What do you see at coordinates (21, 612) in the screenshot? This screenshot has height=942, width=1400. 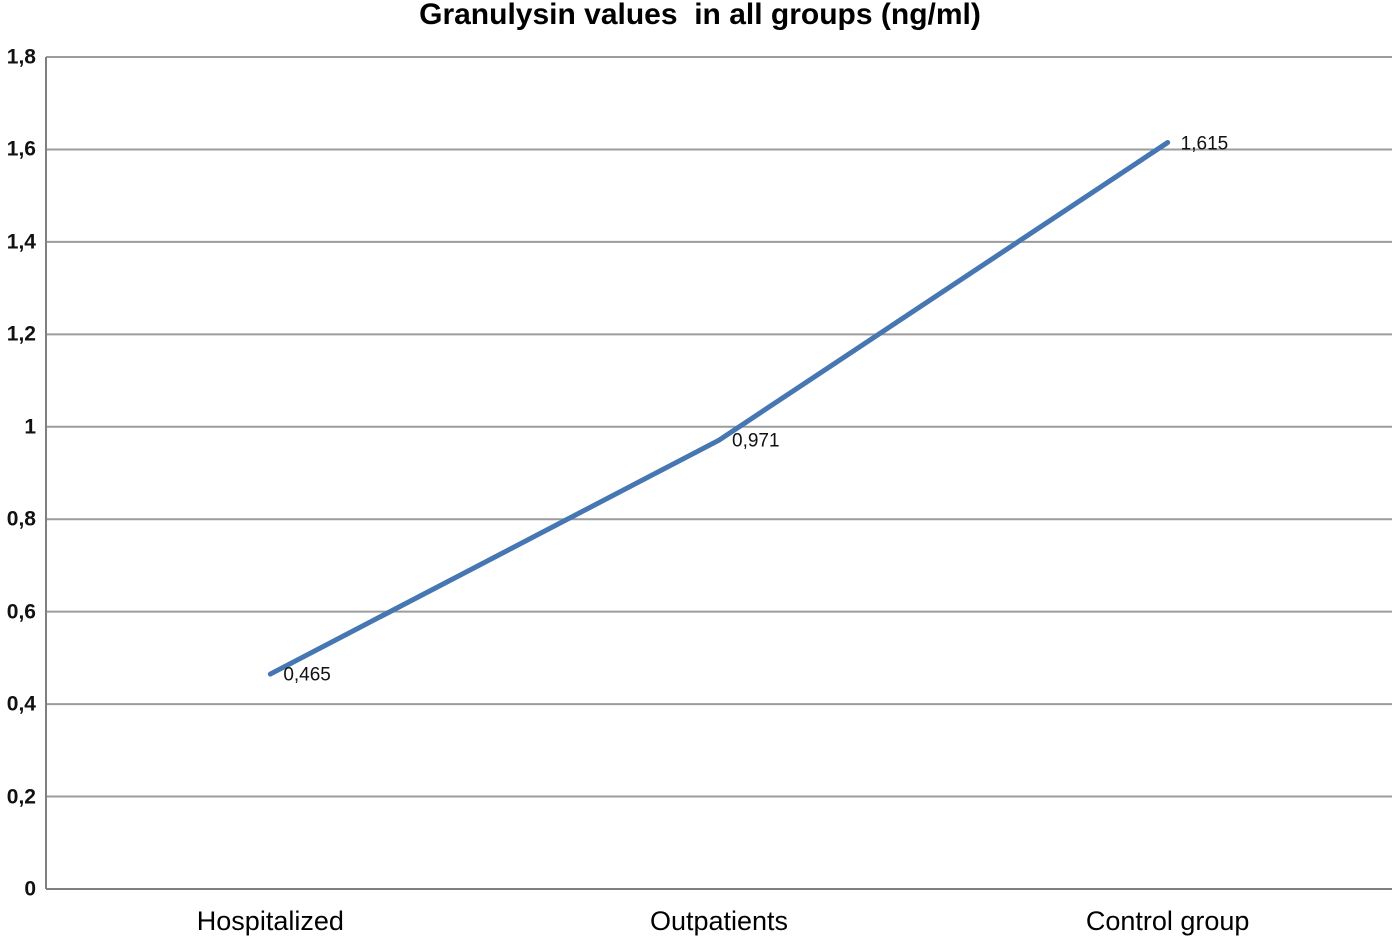 I see `y-tick-label: 0,6` at bounding box center [21, 612].